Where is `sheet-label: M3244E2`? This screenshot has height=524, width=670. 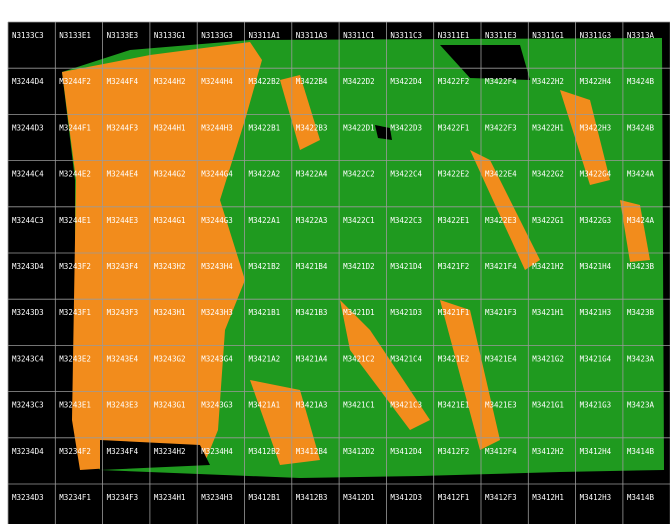
sheet-label: M3244E2 is located at coordinates (75, 174).